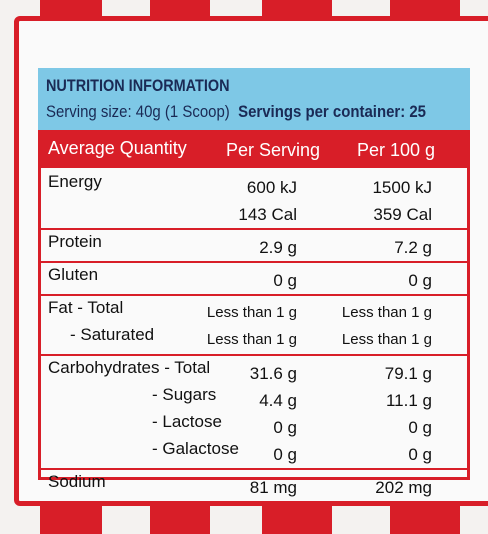  What do you see at coordinates (112, 334) in the screenshot?
I see `row-label: - Saturated` at bounding box center [112, 334].